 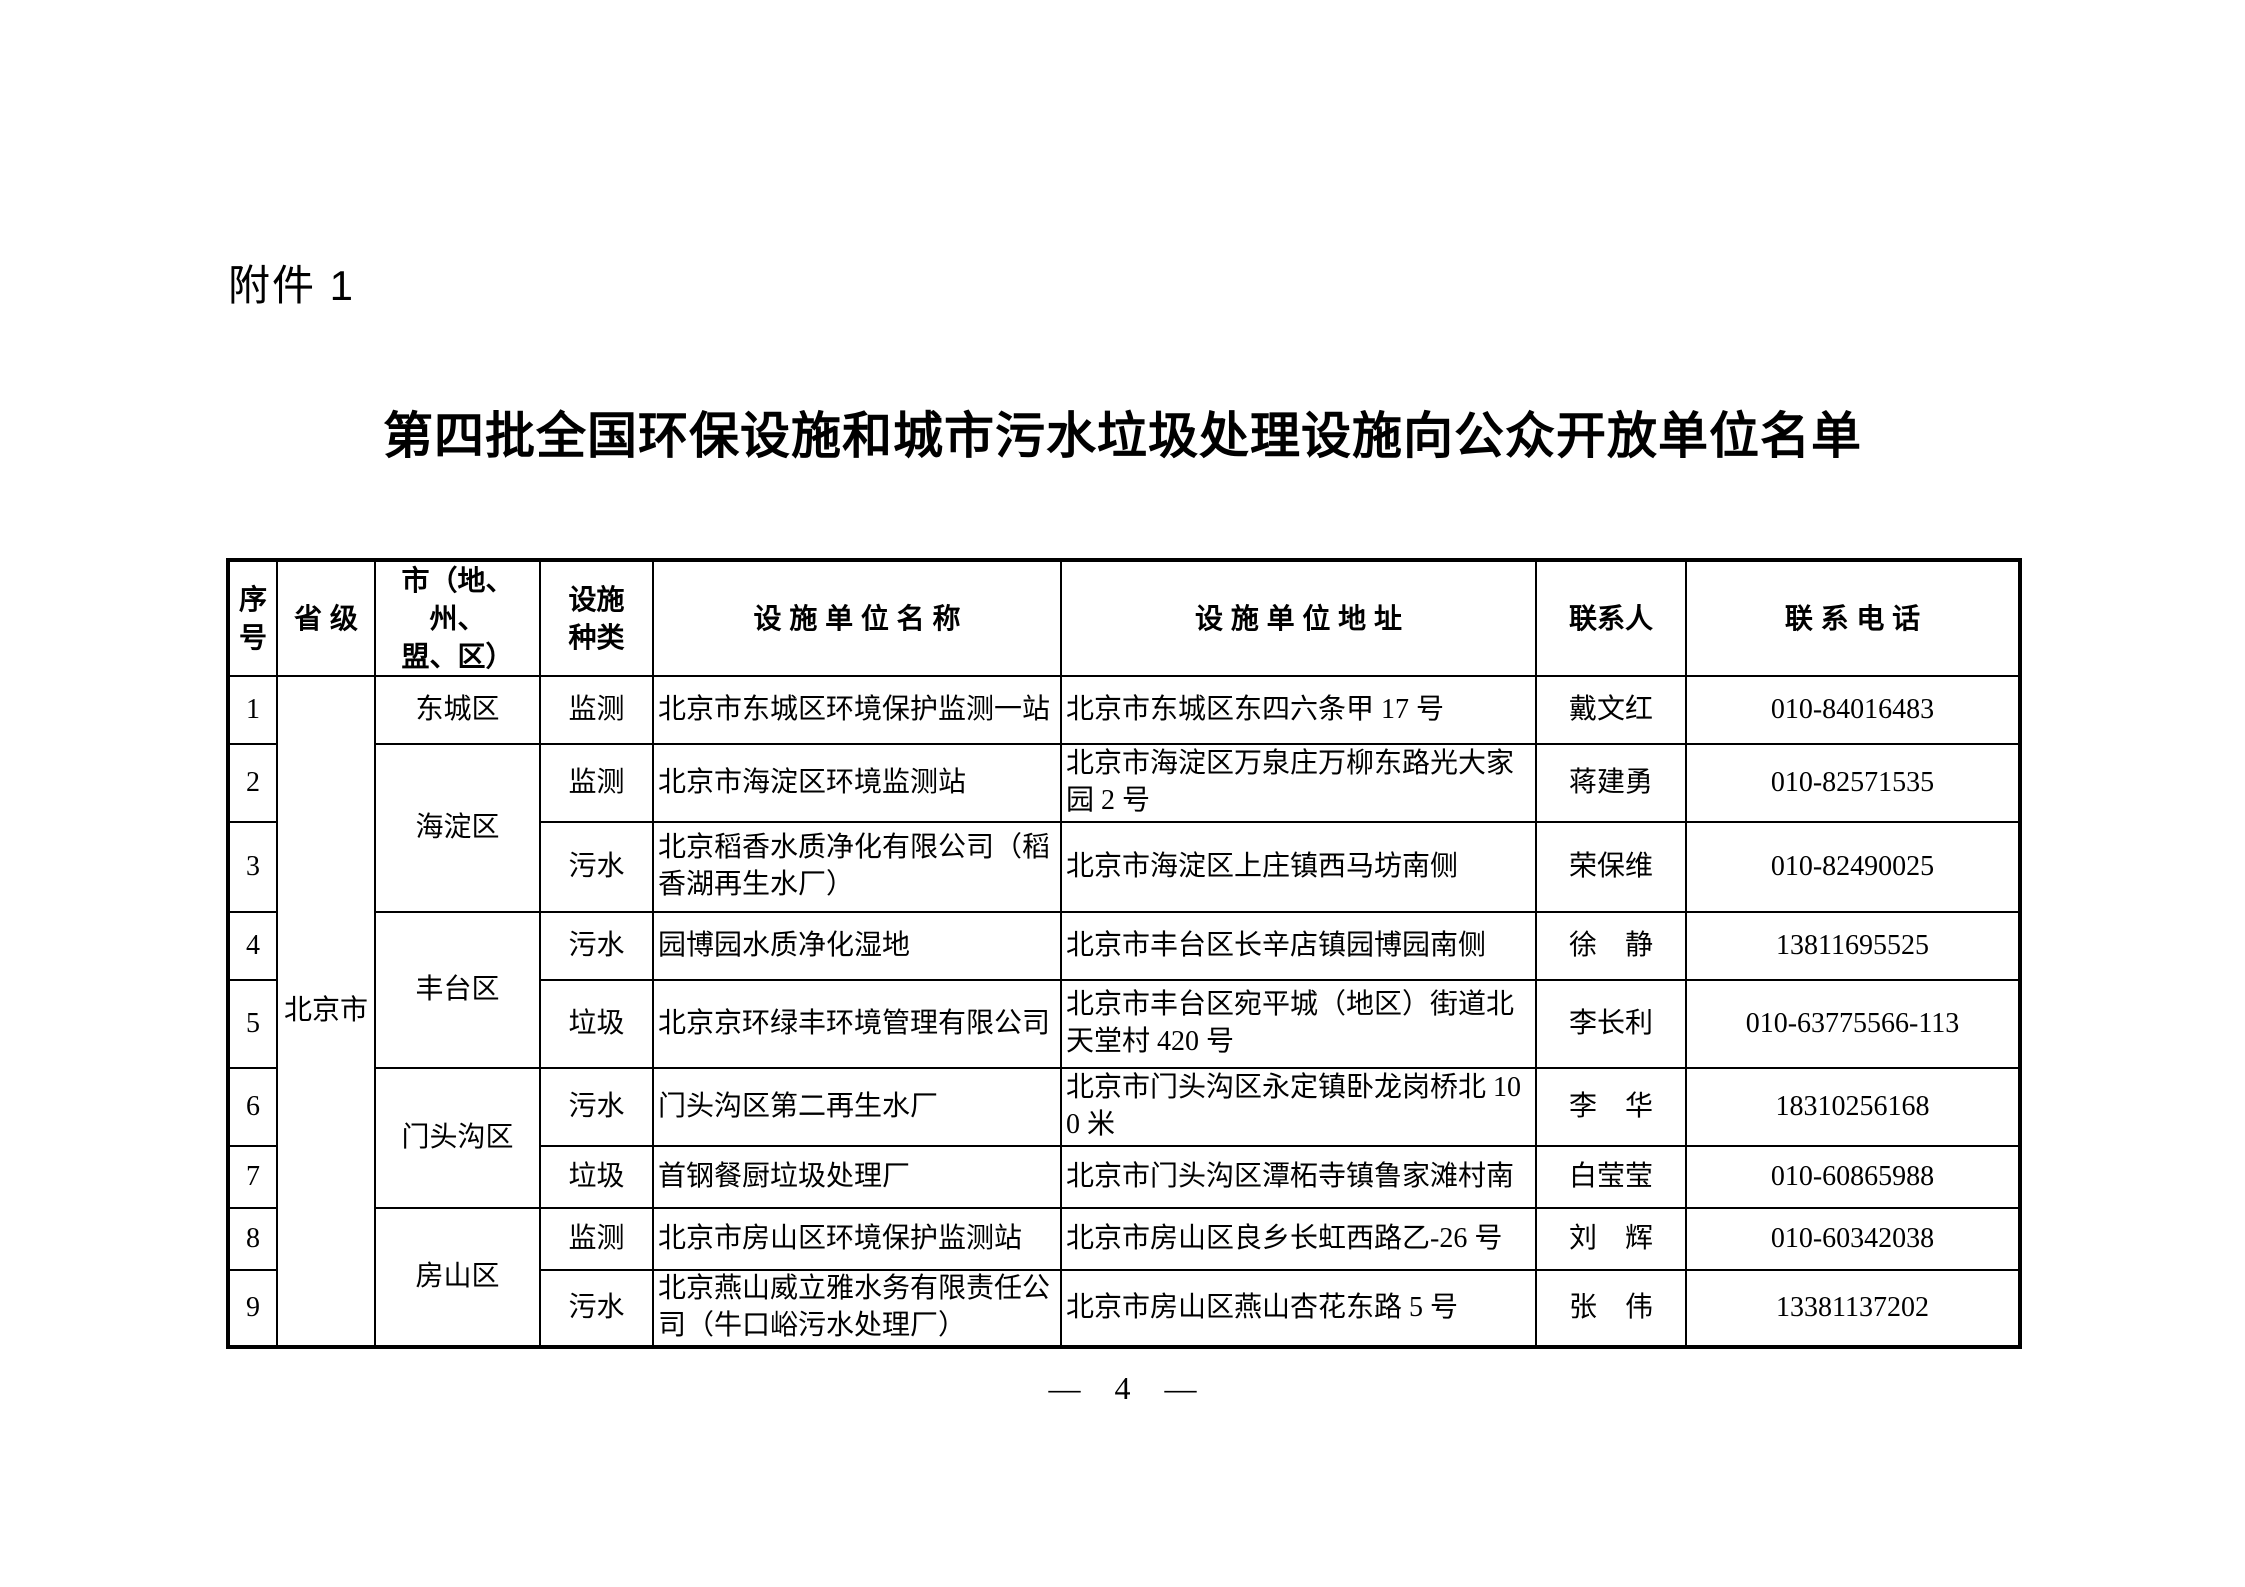 I want to click on cell-facility-name: 门头沟区第二再生水厂, so click(x=857, y=1107).